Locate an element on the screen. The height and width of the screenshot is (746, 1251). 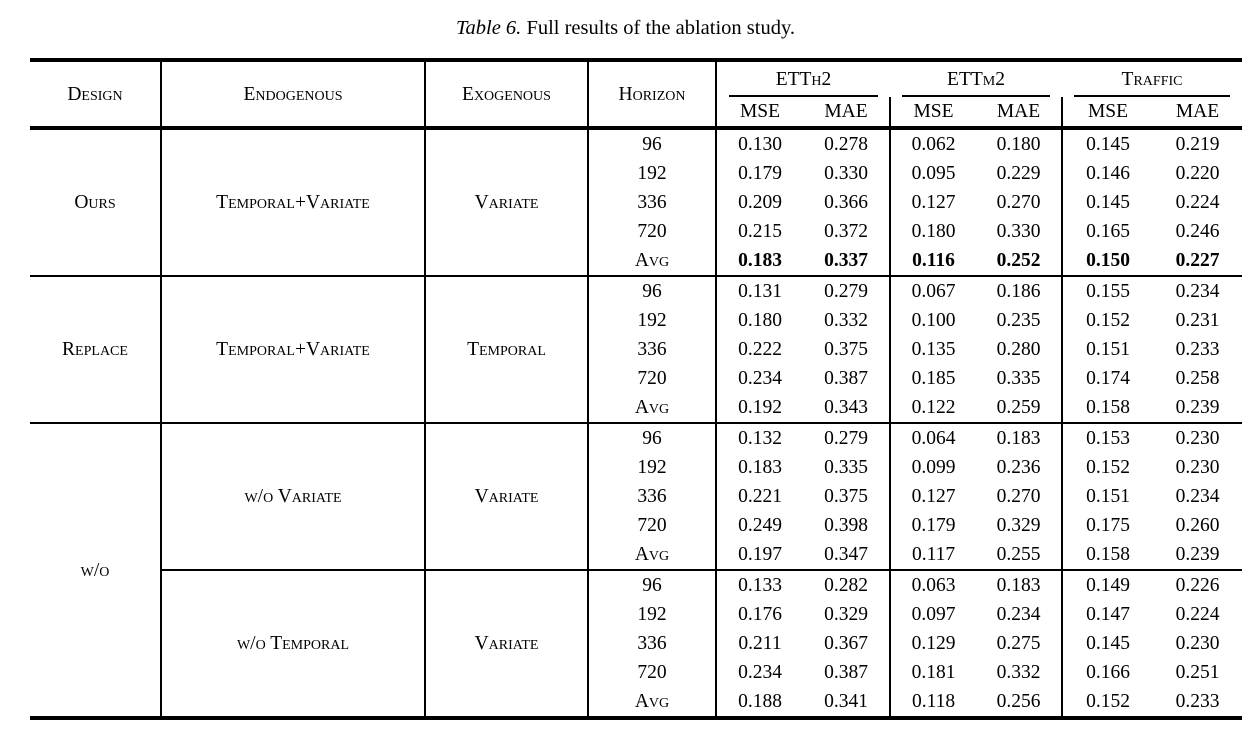
value-cell: 0.387 is located at coordinates (846, 378).